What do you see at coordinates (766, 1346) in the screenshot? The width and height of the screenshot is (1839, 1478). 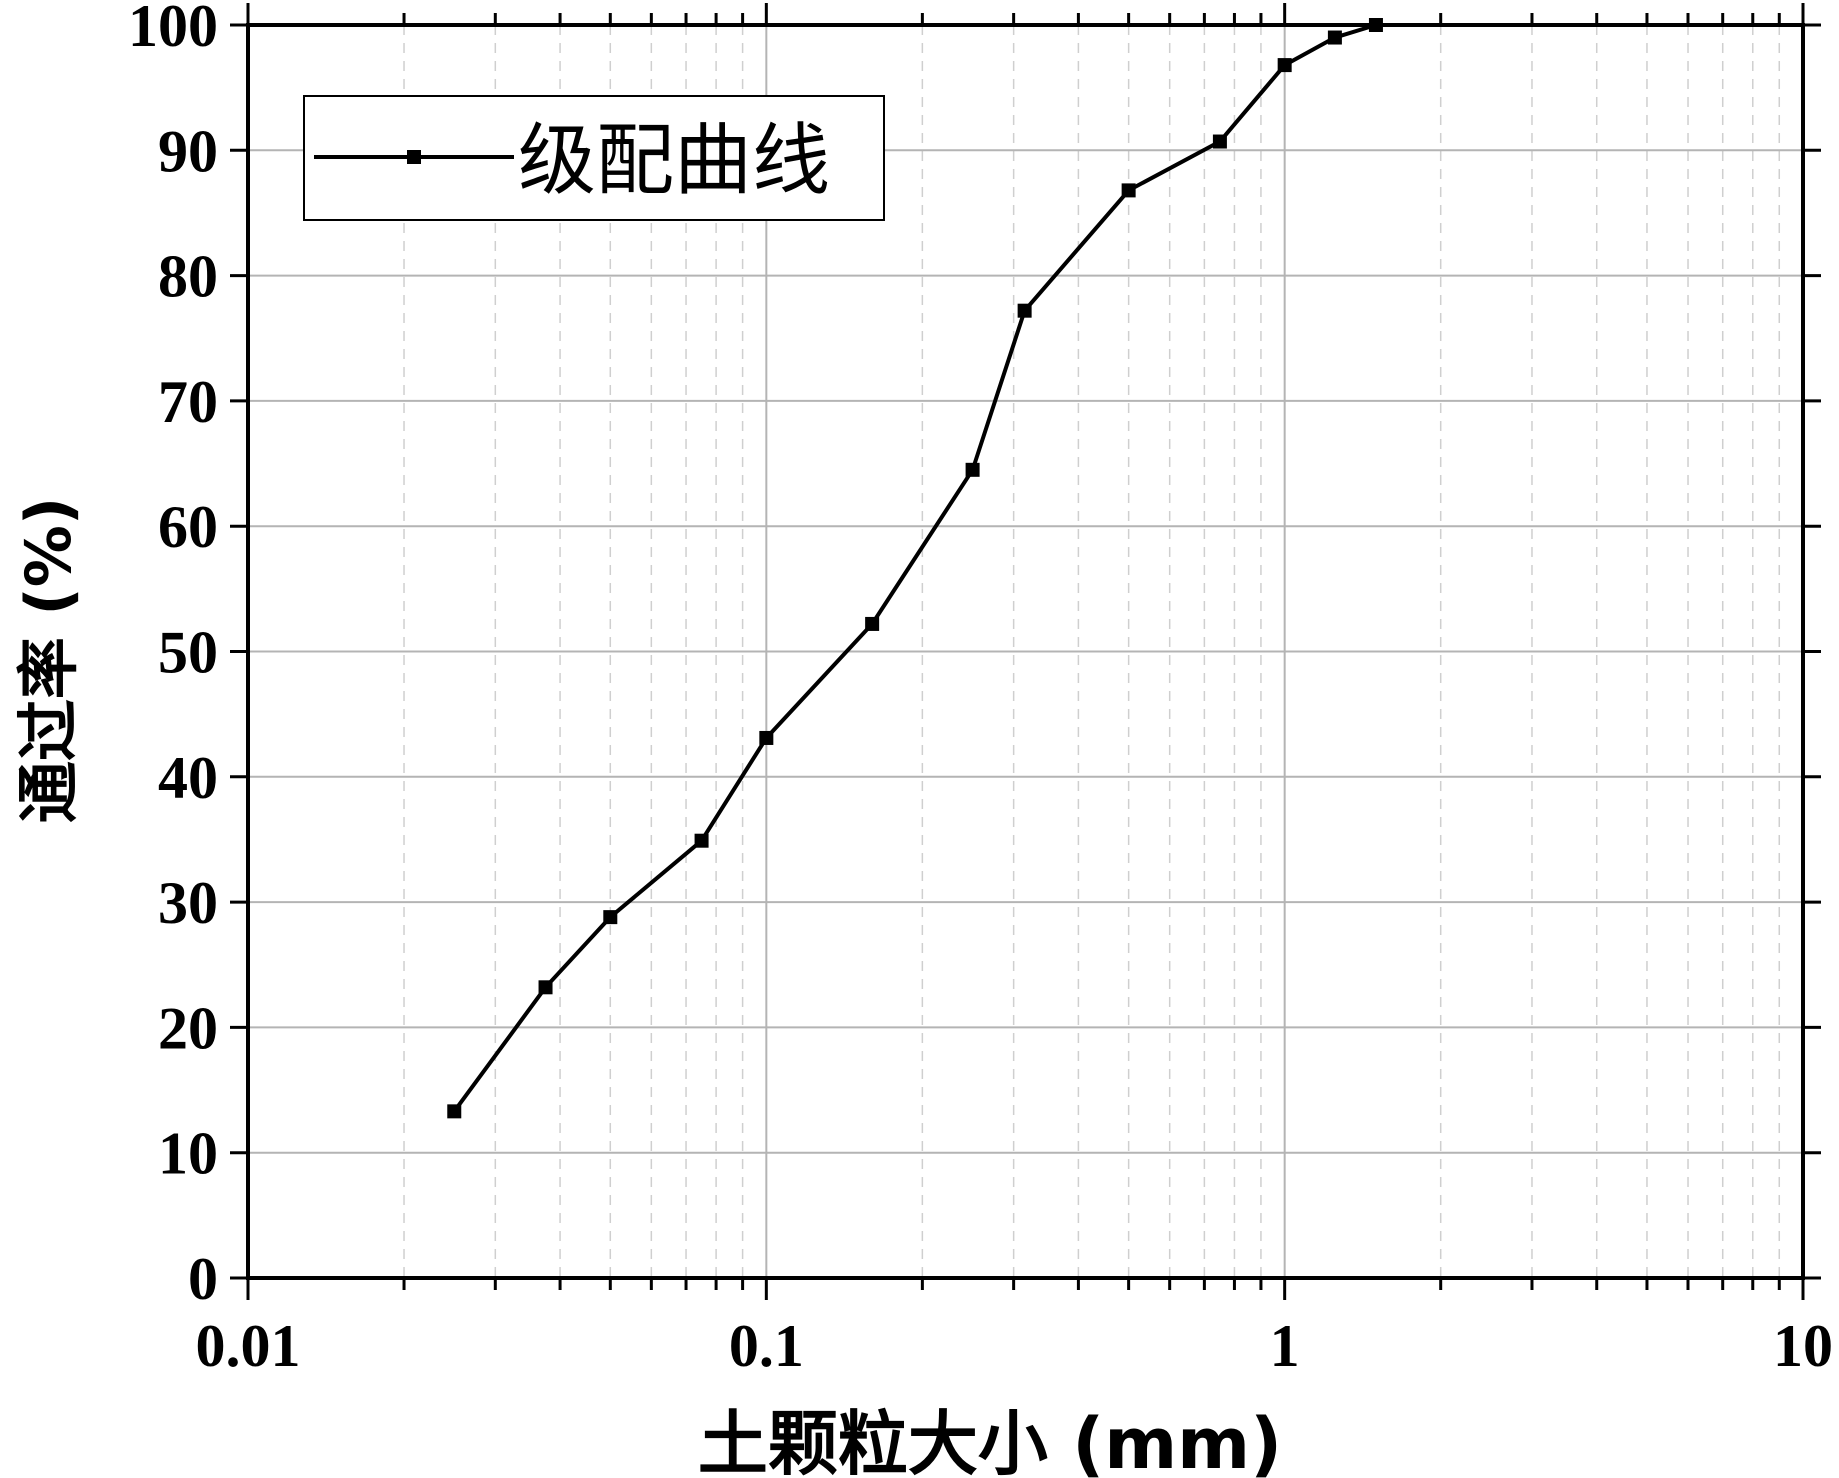 I see `x-tick-label: 0.1` at bounding box center [766, 1346].